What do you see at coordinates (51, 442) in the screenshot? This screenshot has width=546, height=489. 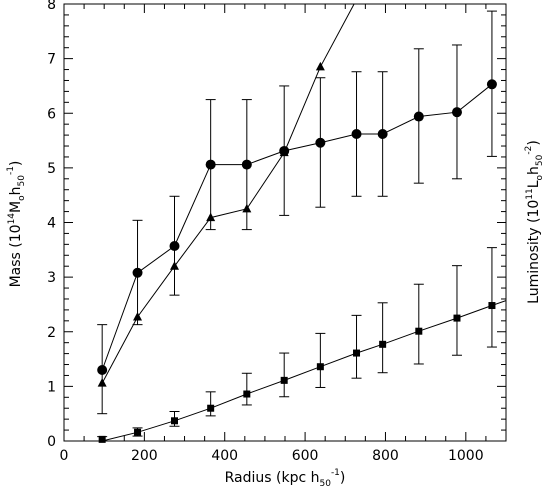 I see `y-tick-label: 0` at bounding box center [51, 442].